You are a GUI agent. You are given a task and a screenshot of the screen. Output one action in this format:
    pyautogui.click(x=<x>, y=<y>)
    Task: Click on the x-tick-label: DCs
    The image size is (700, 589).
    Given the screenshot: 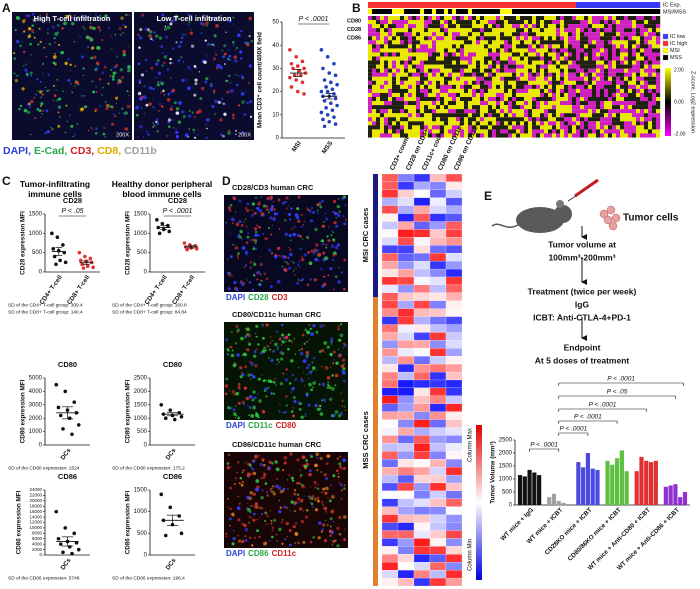 What is the action you would take?
    pyautogui.click(x=66, y=564)
    